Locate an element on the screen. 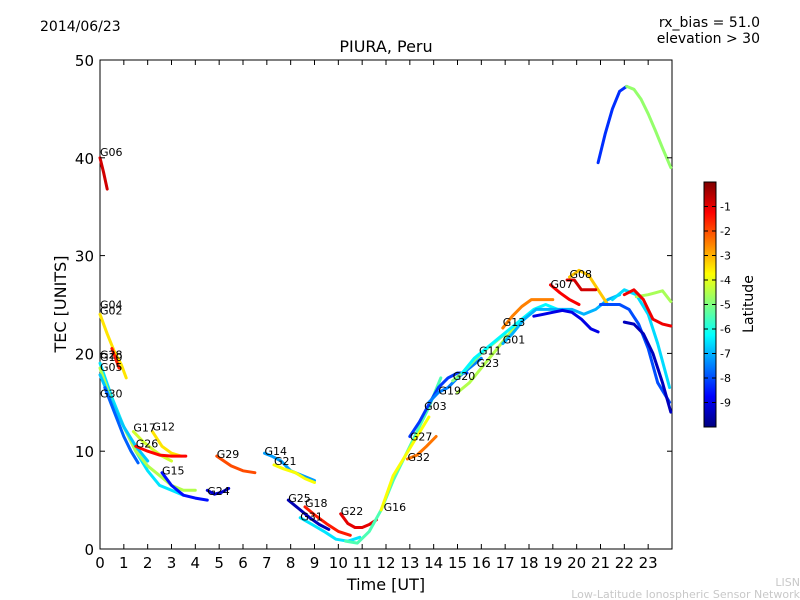  series-g14 is located at coordinates (289, 466).